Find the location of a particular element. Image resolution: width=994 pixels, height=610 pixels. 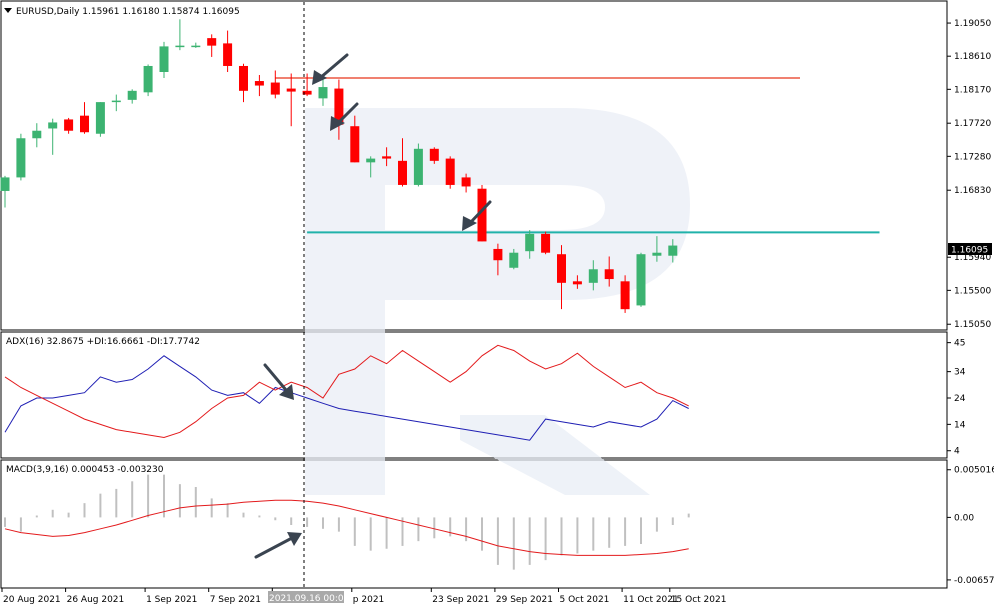

y-tick-label: 45 is located at coordinates (959, 344).